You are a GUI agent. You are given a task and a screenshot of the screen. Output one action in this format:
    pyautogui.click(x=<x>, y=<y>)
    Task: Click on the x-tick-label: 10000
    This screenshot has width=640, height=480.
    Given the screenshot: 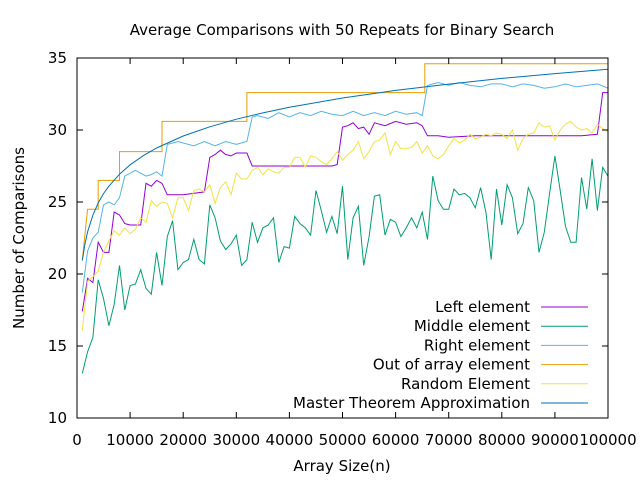 What is the action you would take?
    pyautogui.click(x=130, y=440)
    